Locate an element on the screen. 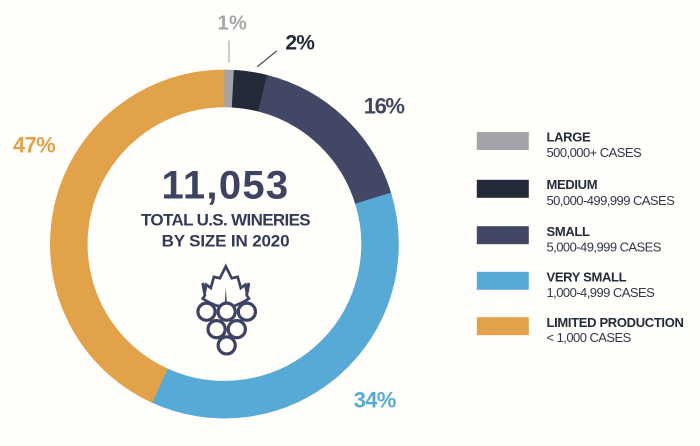 This screenshot has height=446, width=700. svg-text: SMALL is located at coordinates (569, 231).